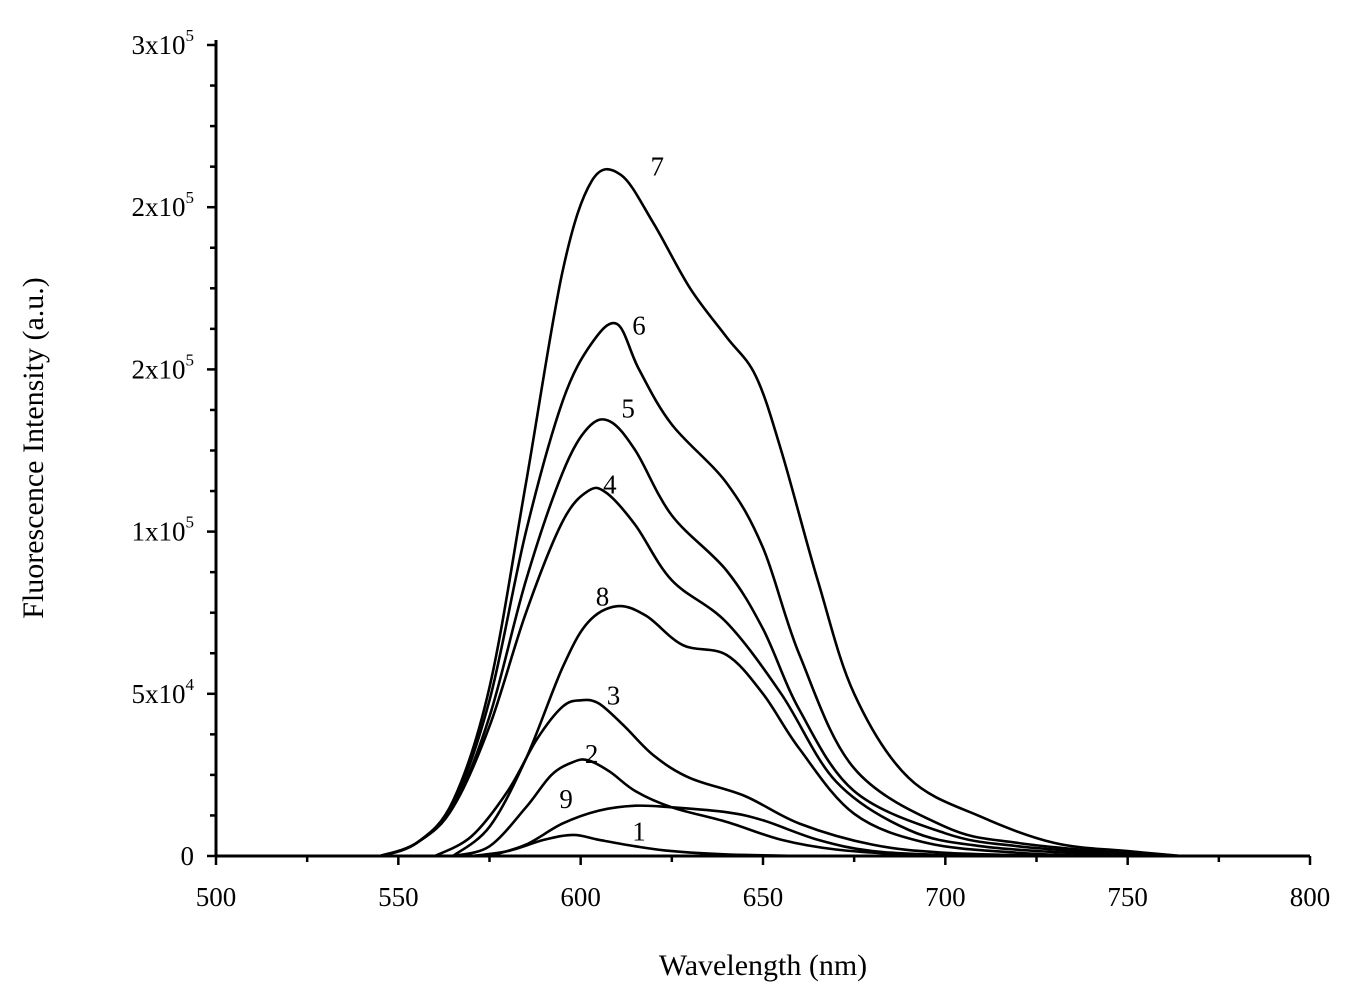  Describe the element at coordinates (763, 897) in the screenshot. I see `x-tick-label: 650` at that location.